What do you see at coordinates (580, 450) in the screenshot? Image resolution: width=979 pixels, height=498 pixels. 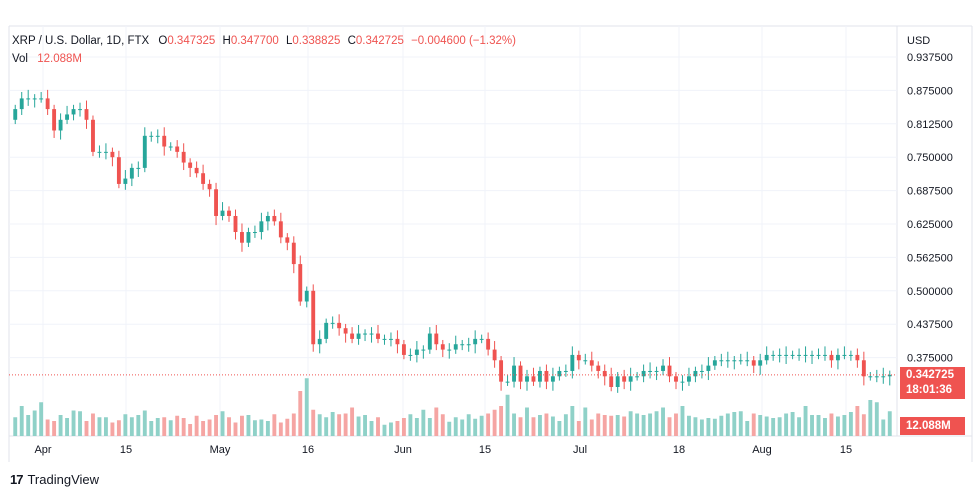 I see `time-tick-label: Jul` at bounding box center [580, 450].